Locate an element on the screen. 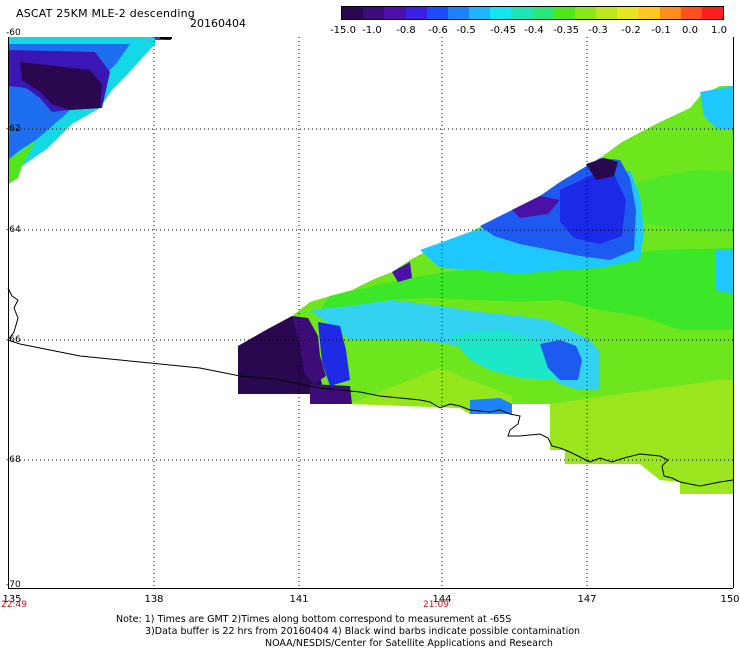 Image resolution: width=740 pixels, height=650 pixels. time-label: 22:49 is located at coordinates (14, 605).